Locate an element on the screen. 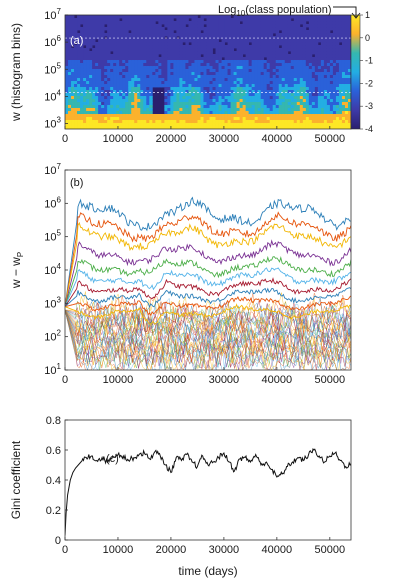 Image resolution: width=416 pixels, height=588 pixels. panel-b-ylabel-sub: P is located at coordinates (20, 254).